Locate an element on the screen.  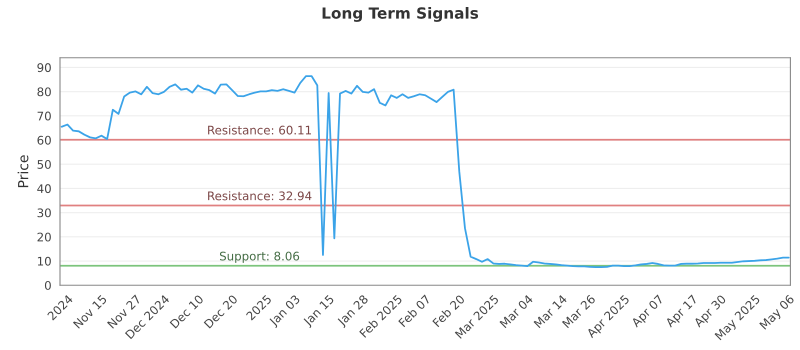
ref-line-label: Support: 8.06 is located at coordinates (260, 257).